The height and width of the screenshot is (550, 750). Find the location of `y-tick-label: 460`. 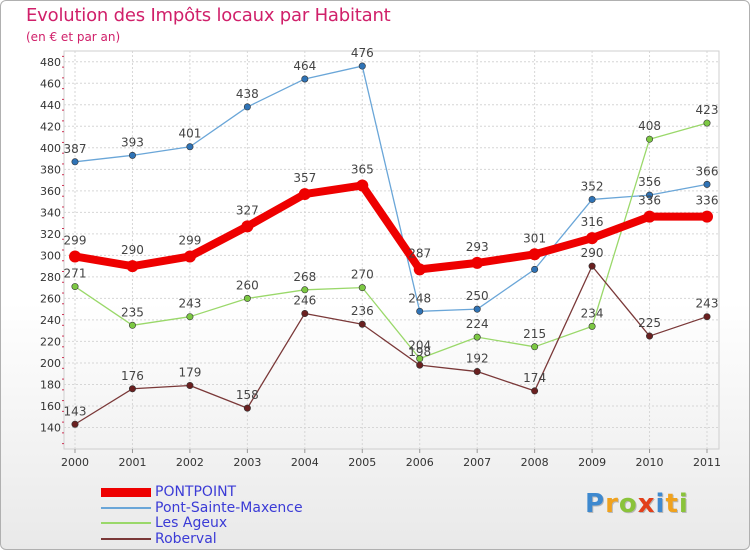

y-tick-label: 460 is located at coordinates (50, 83).